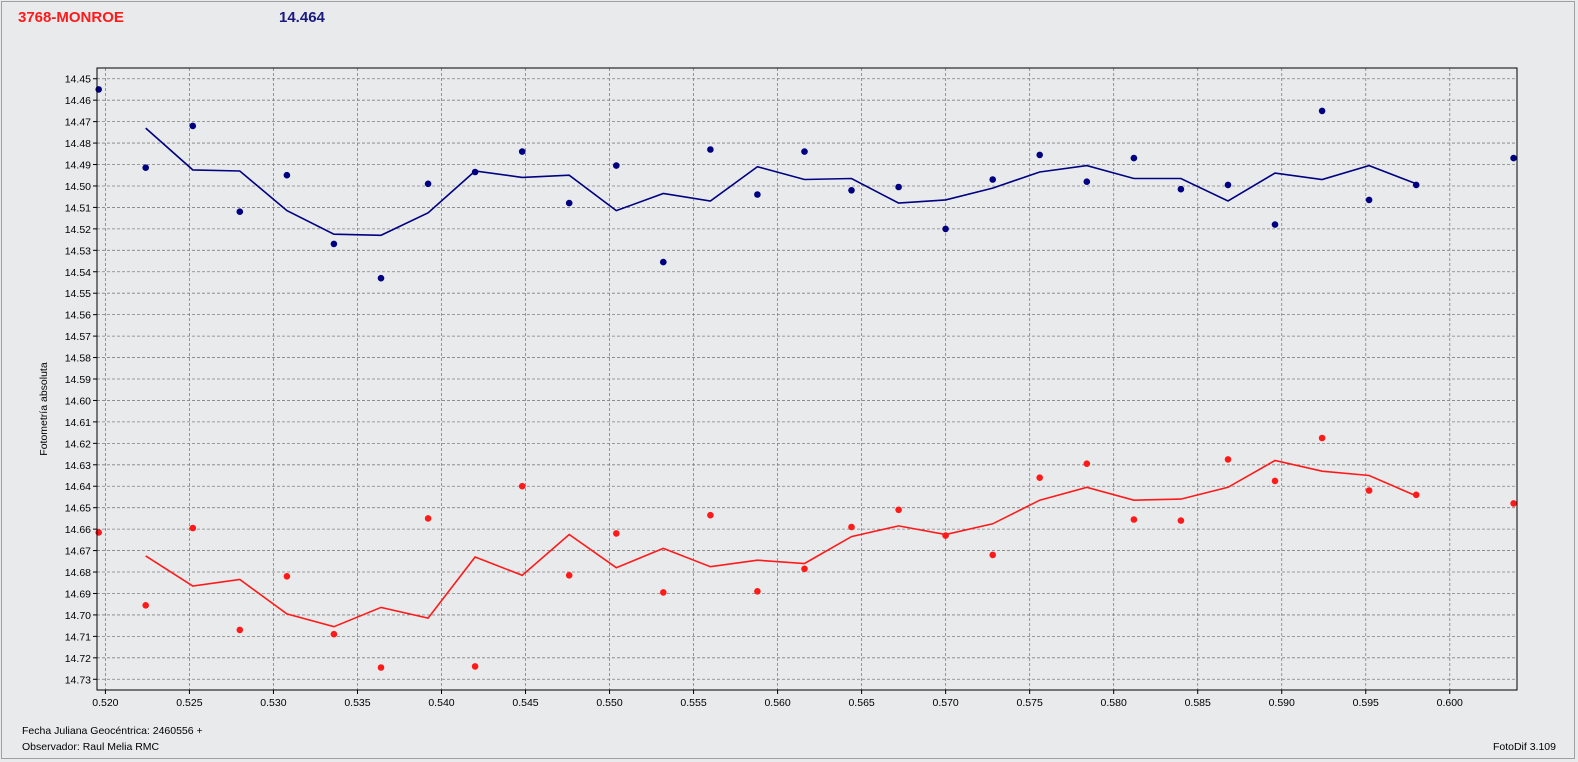  What do you see at coordinates (78, 187) in the screenshot?
I see `y-tick-label: 14.50` at bounding box center [78, 187].